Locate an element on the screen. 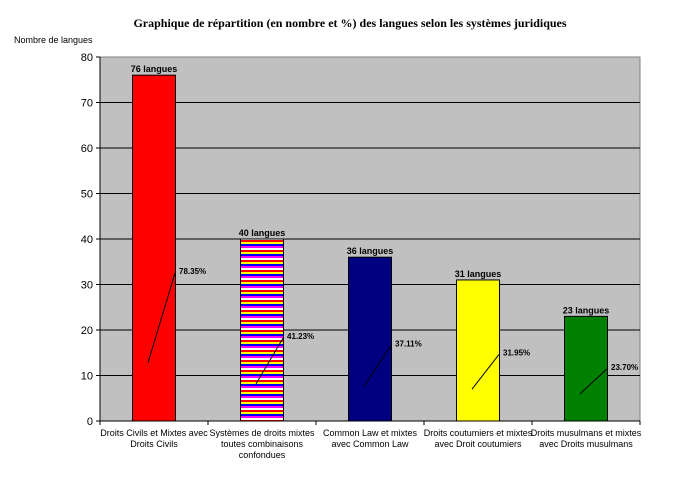  percent-label: 31.95% is located at coordinates (516, 352).